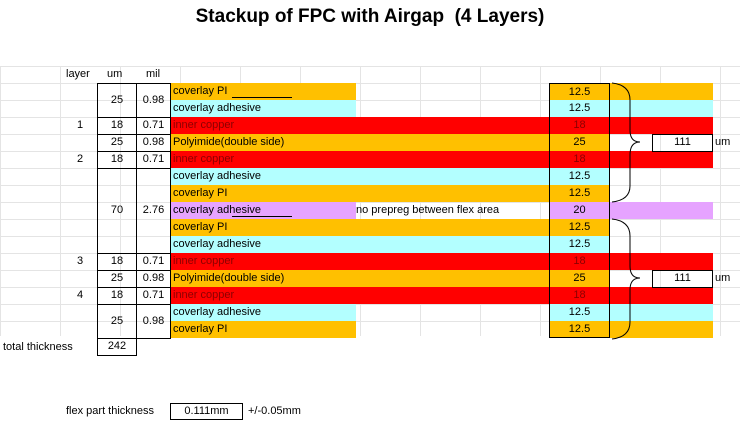 The width and height of the screenshot is (740, 425). I want to click on total-thickness-value: 242, so click(117, 346).